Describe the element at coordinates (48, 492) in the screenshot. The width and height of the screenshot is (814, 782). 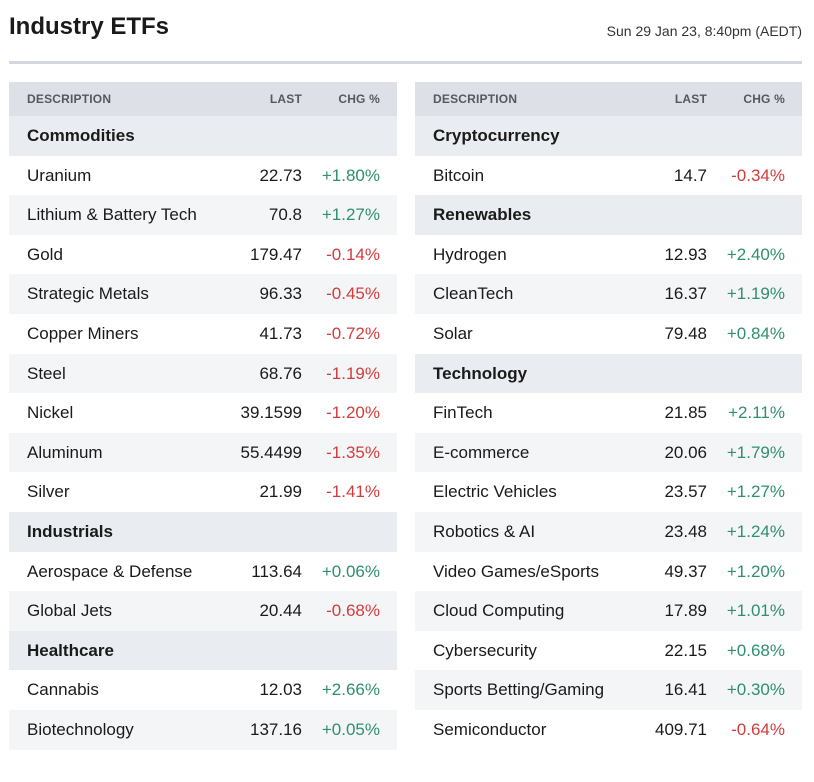
I see `etf-name: Silver` at that location.